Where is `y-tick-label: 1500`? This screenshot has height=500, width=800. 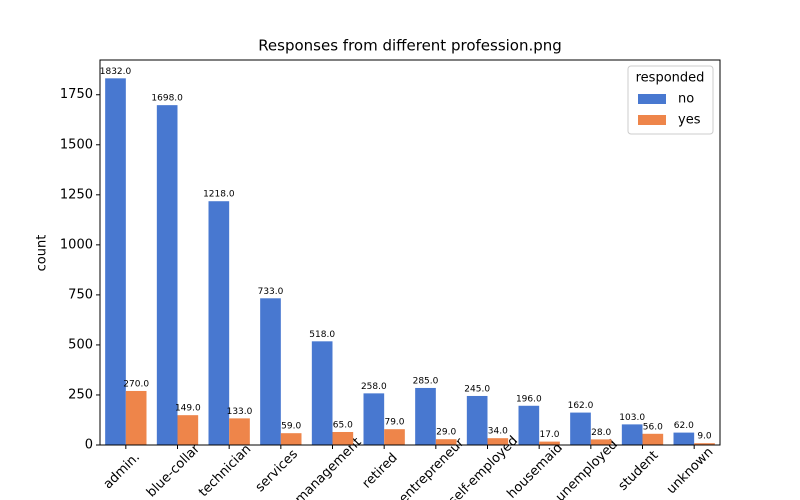
y-tick-label: 1500 is located at coordinates (76, 144).